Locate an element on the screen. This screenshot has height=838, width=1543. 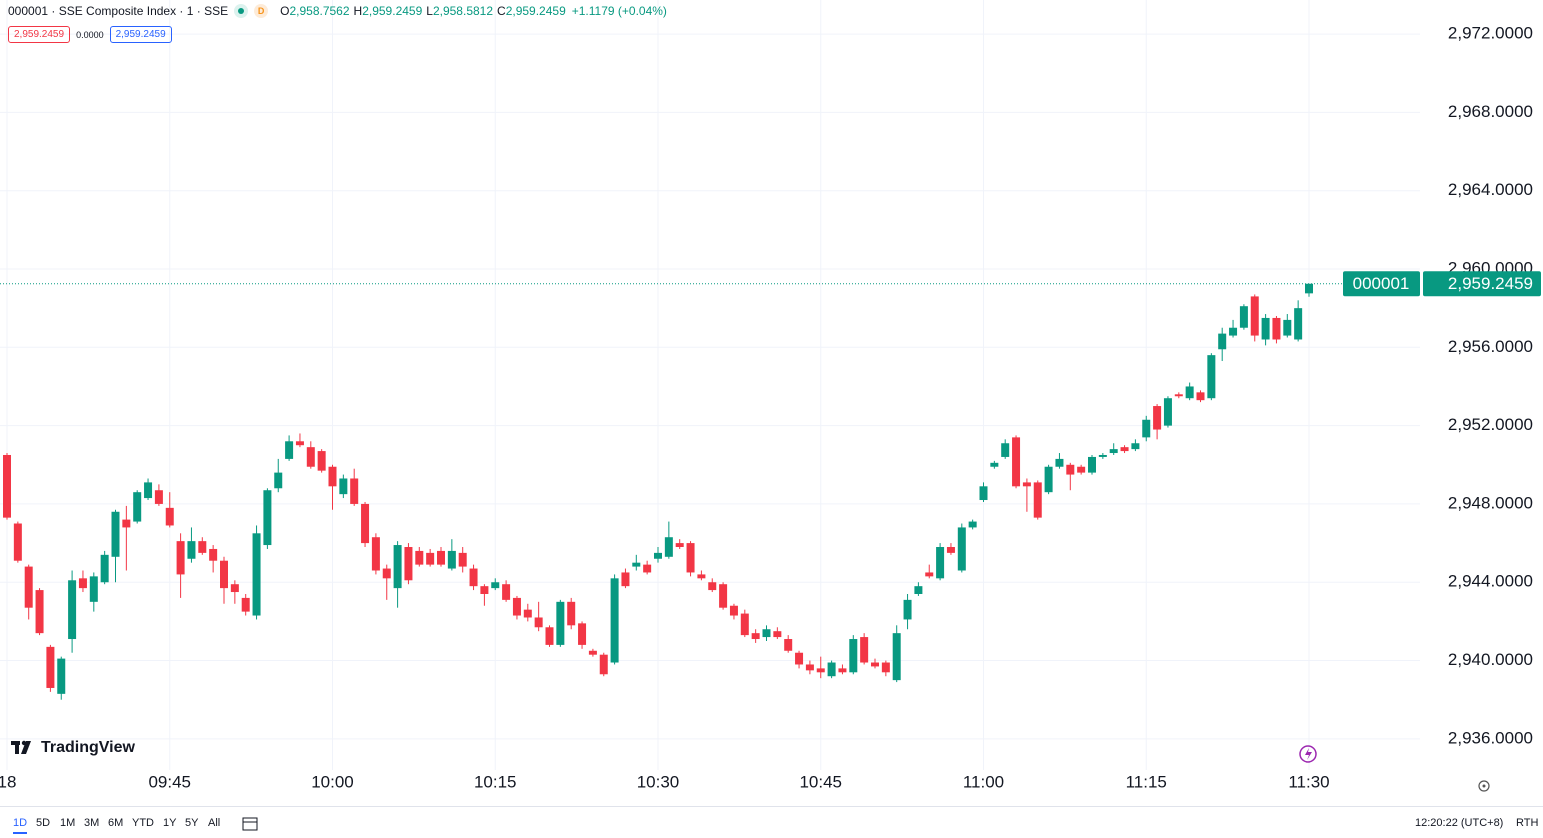
flash-icon is located at coordinates (1308, 754).